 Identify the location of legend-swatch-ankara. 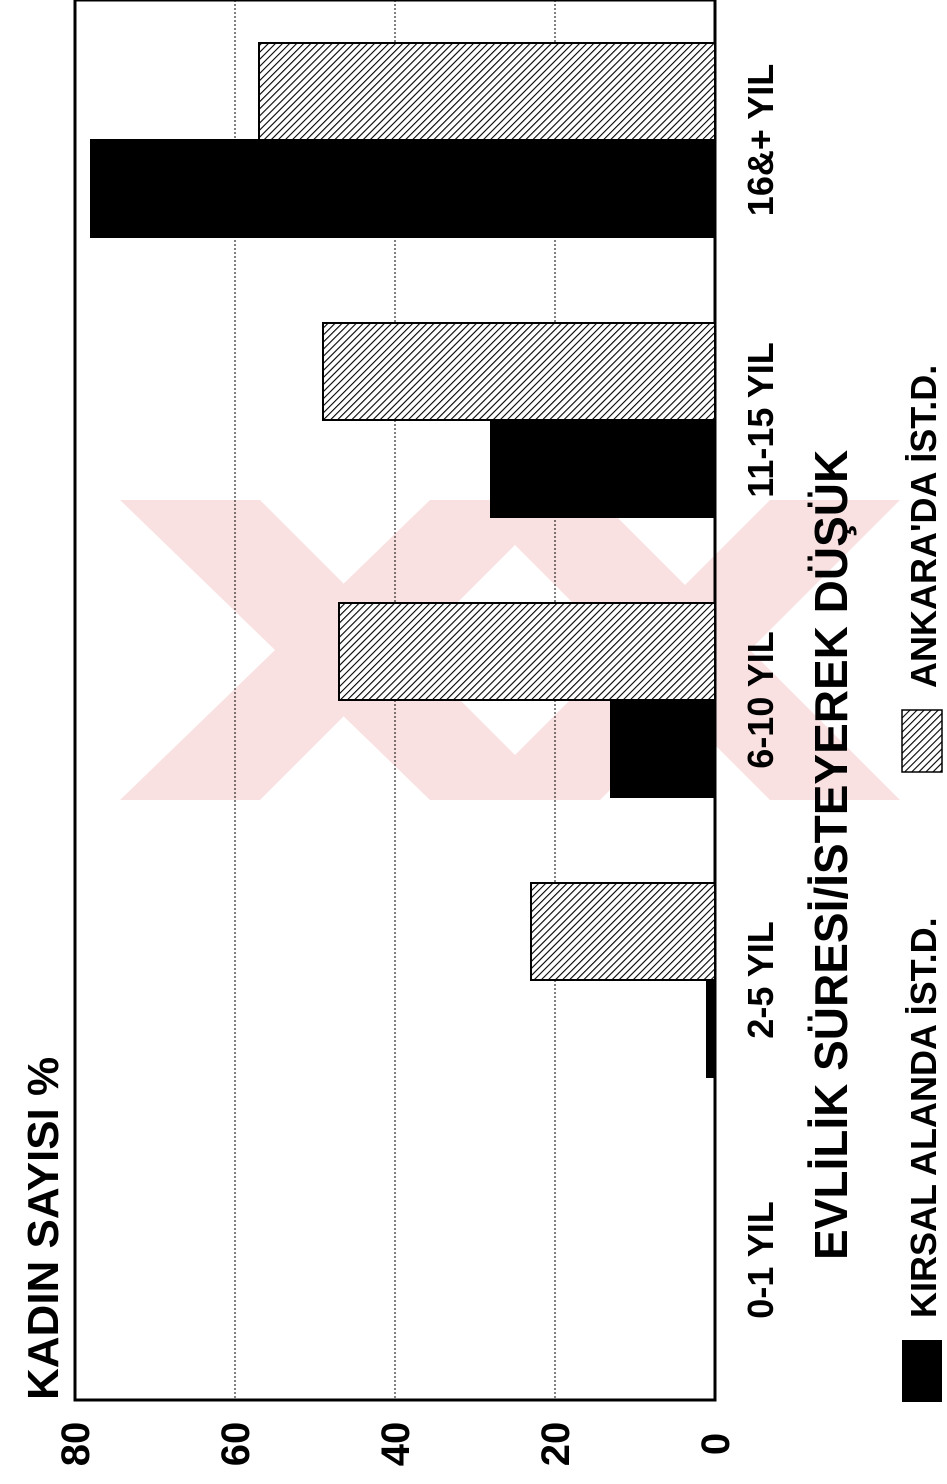
(922, 741).